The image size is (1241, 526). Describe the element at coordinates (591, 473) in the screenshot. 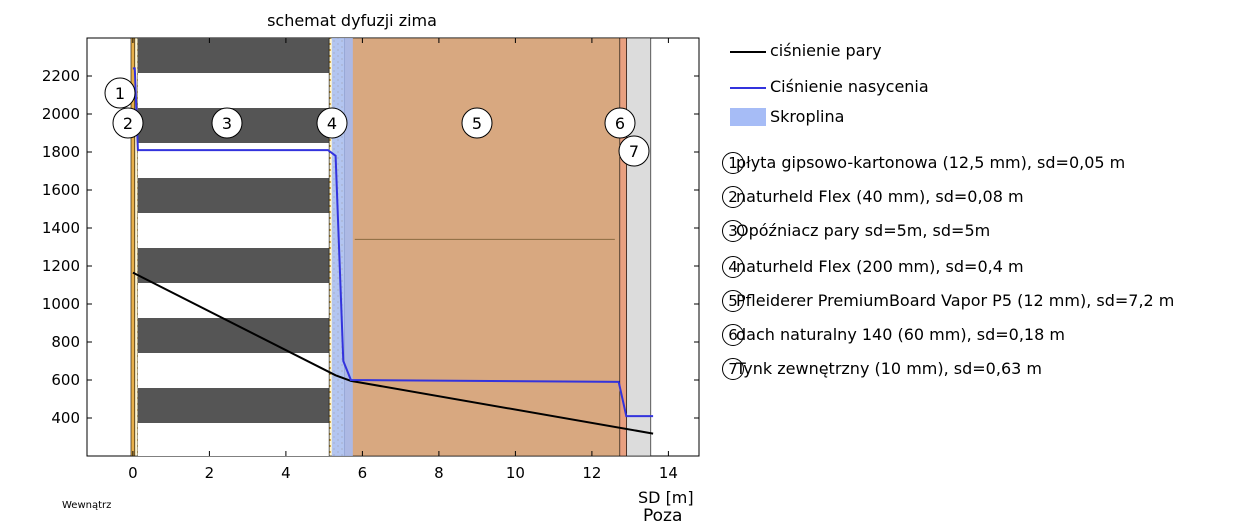

I see `x-tick-label: 12` at that location.